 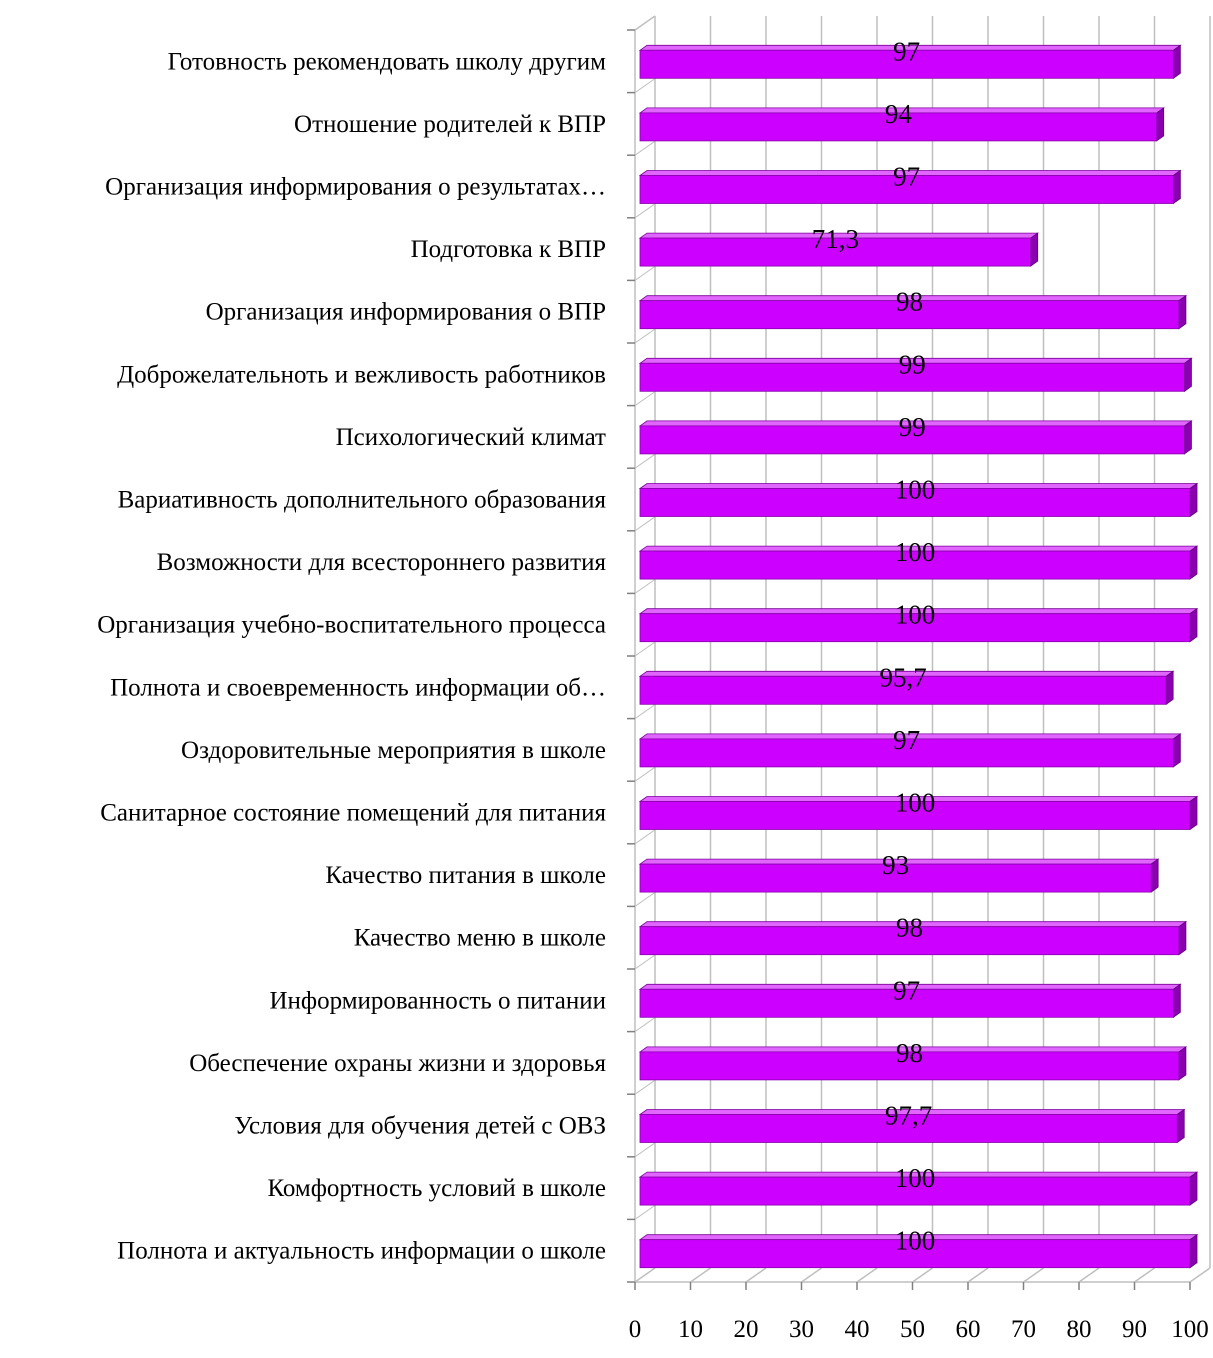 What do you see at coordinates (387, 61) in the screenshot?
I see `category-label: Готовность рекомендовать школу другим` at bounding box center [387, 61].